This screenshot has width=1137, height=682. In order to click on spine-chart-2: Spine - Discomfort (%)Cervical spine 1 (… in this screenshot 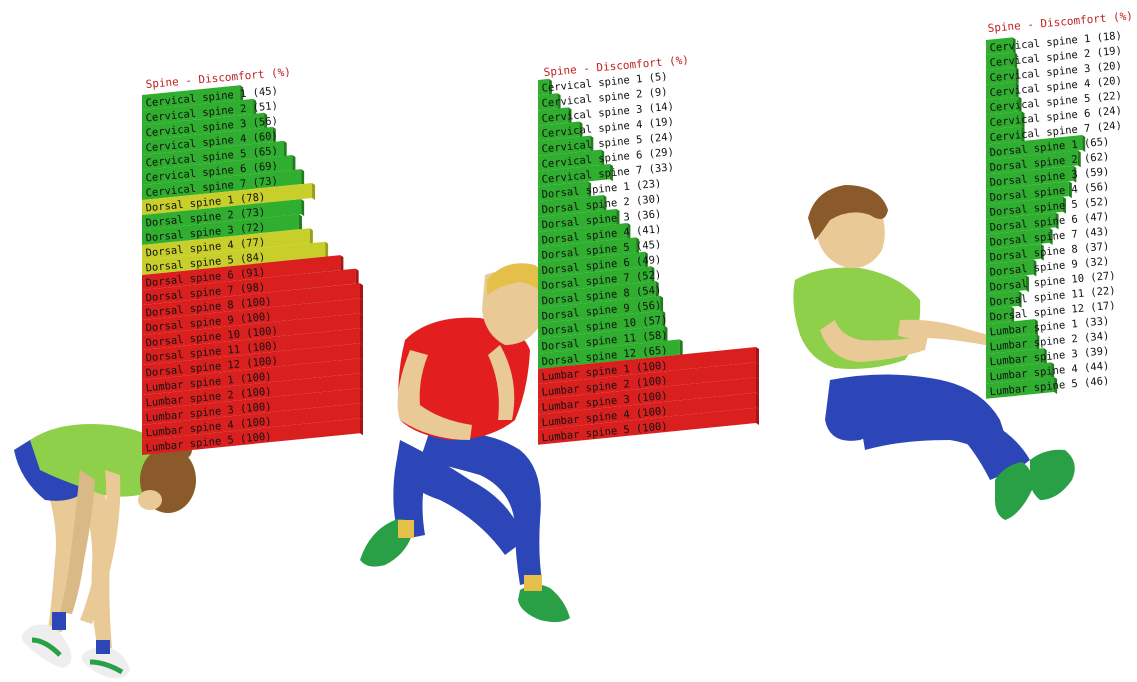, I will do `click(648, 249)`.